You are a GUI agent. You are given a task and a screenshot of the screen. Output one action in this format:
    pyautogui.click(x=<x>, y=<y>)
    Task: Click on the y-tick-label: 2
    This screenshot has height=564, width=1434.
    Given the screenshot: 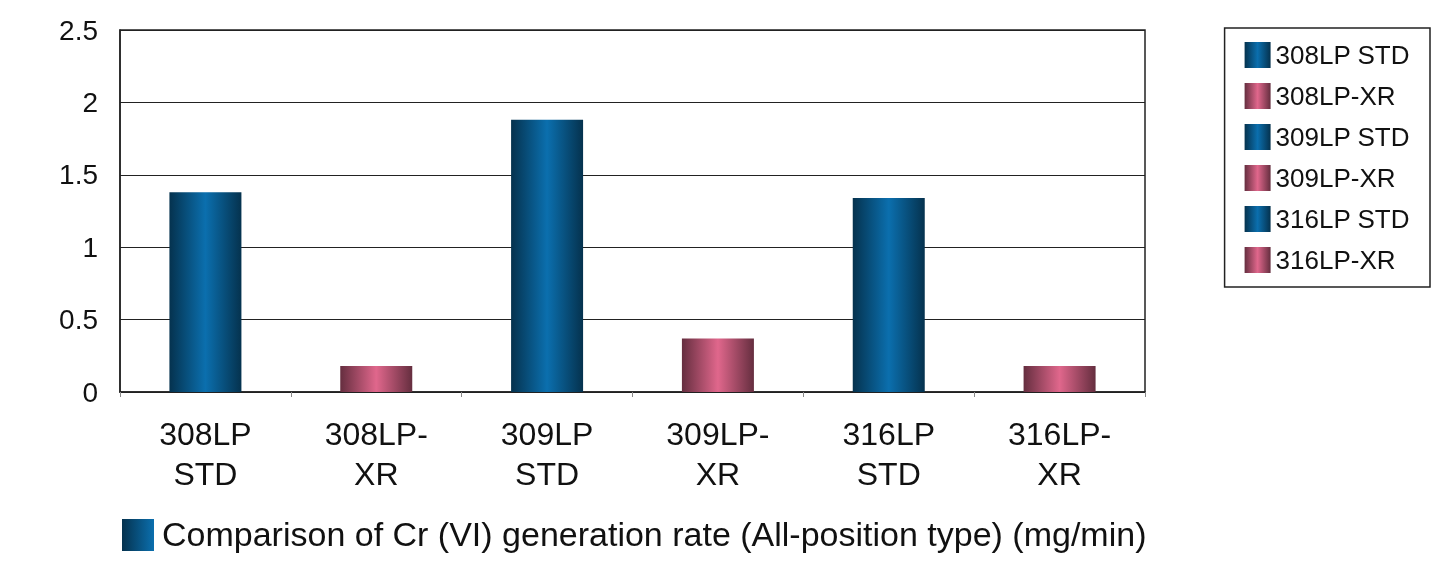 What is the action you would take?
    pyautogui.click(x=90, y=102)
    